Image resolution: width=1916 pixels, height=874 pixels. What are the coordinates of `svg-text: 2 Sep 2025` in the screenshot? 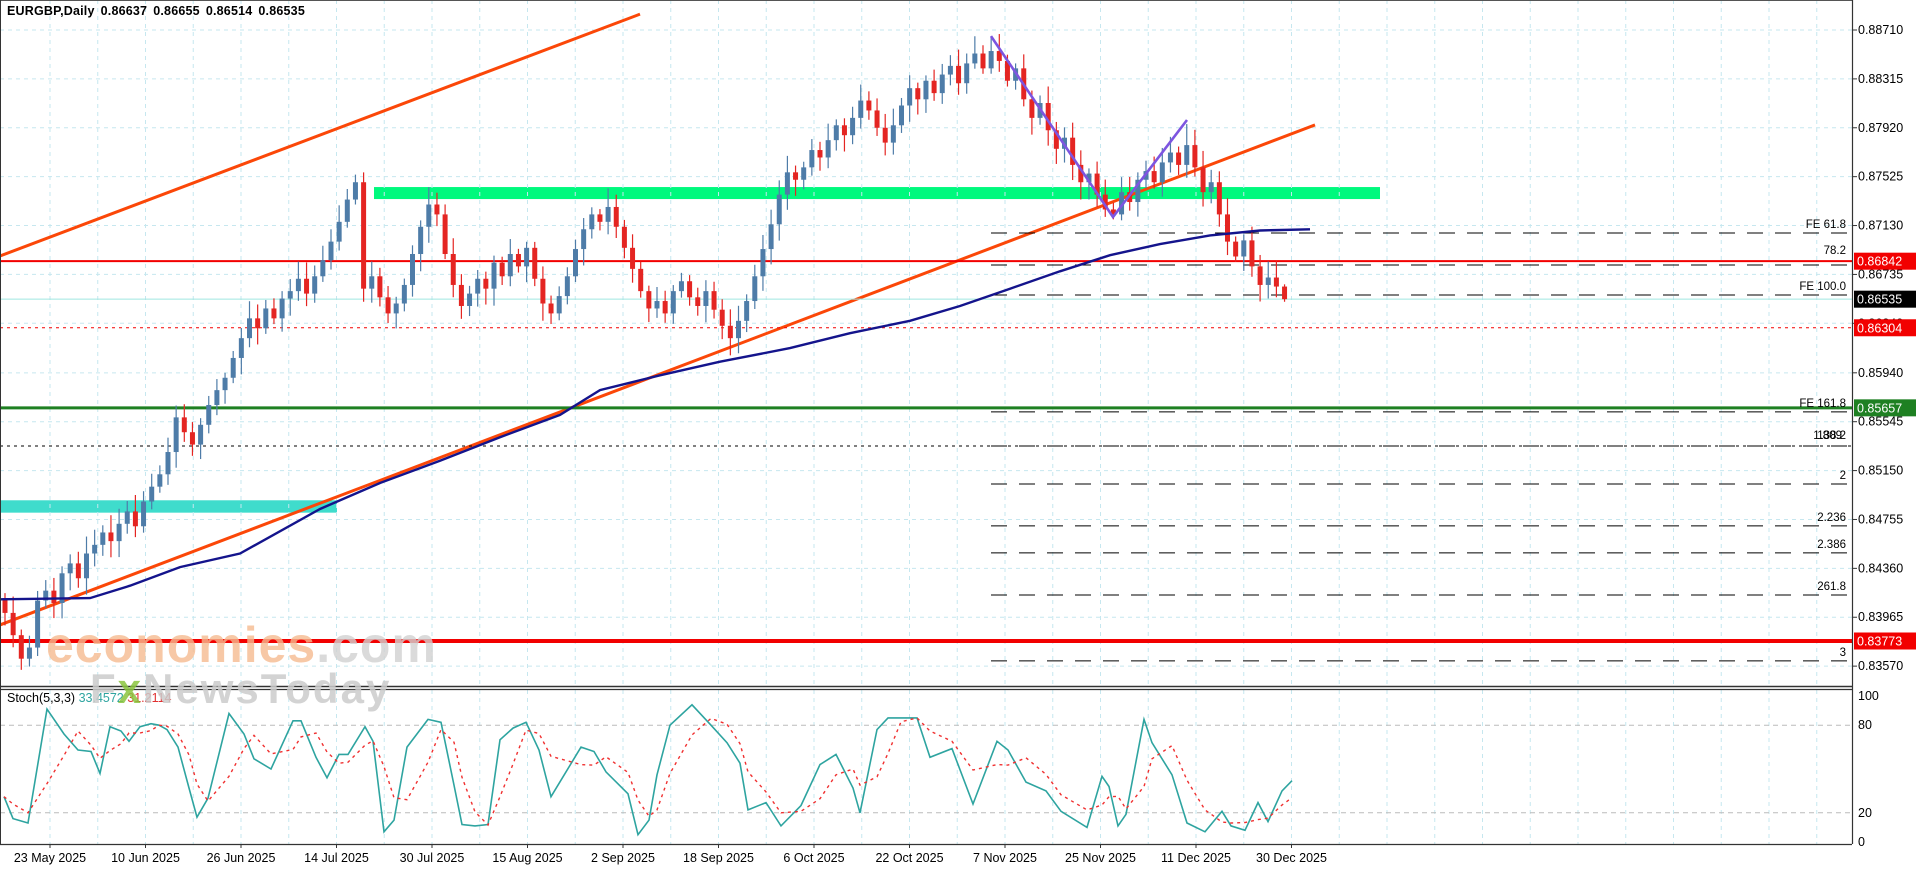 It's located at (623, 858).